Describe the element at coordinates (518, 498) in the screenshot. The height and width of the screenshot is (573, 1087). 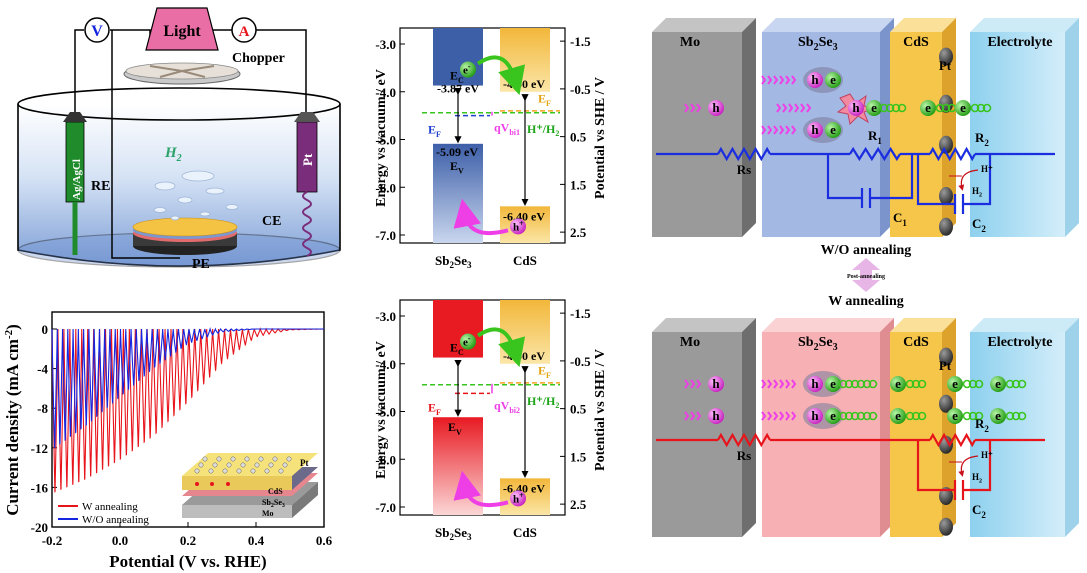
I see `hole-label: h+` at that location.